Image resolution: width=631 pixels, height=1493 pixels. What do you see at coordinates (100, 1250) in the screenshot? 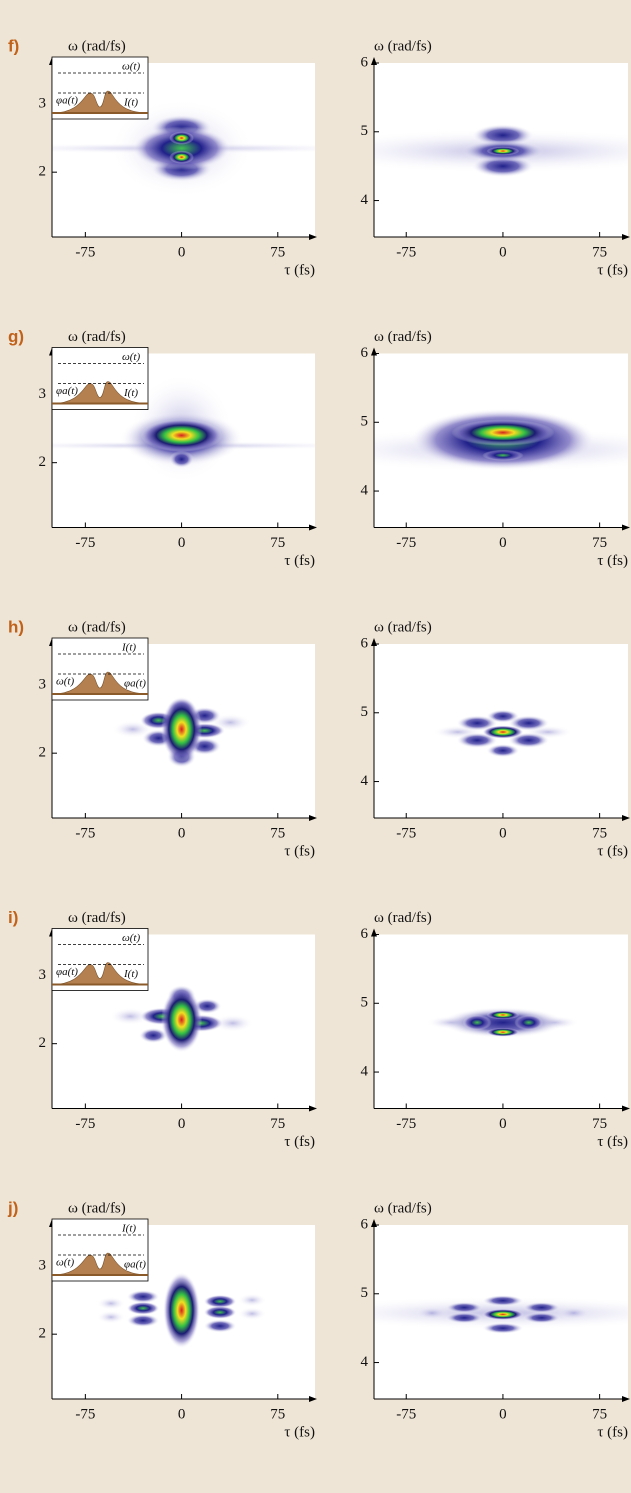
I see `inset: I(t) ω(t) φa(t)` at bounding box center [100, 1250].